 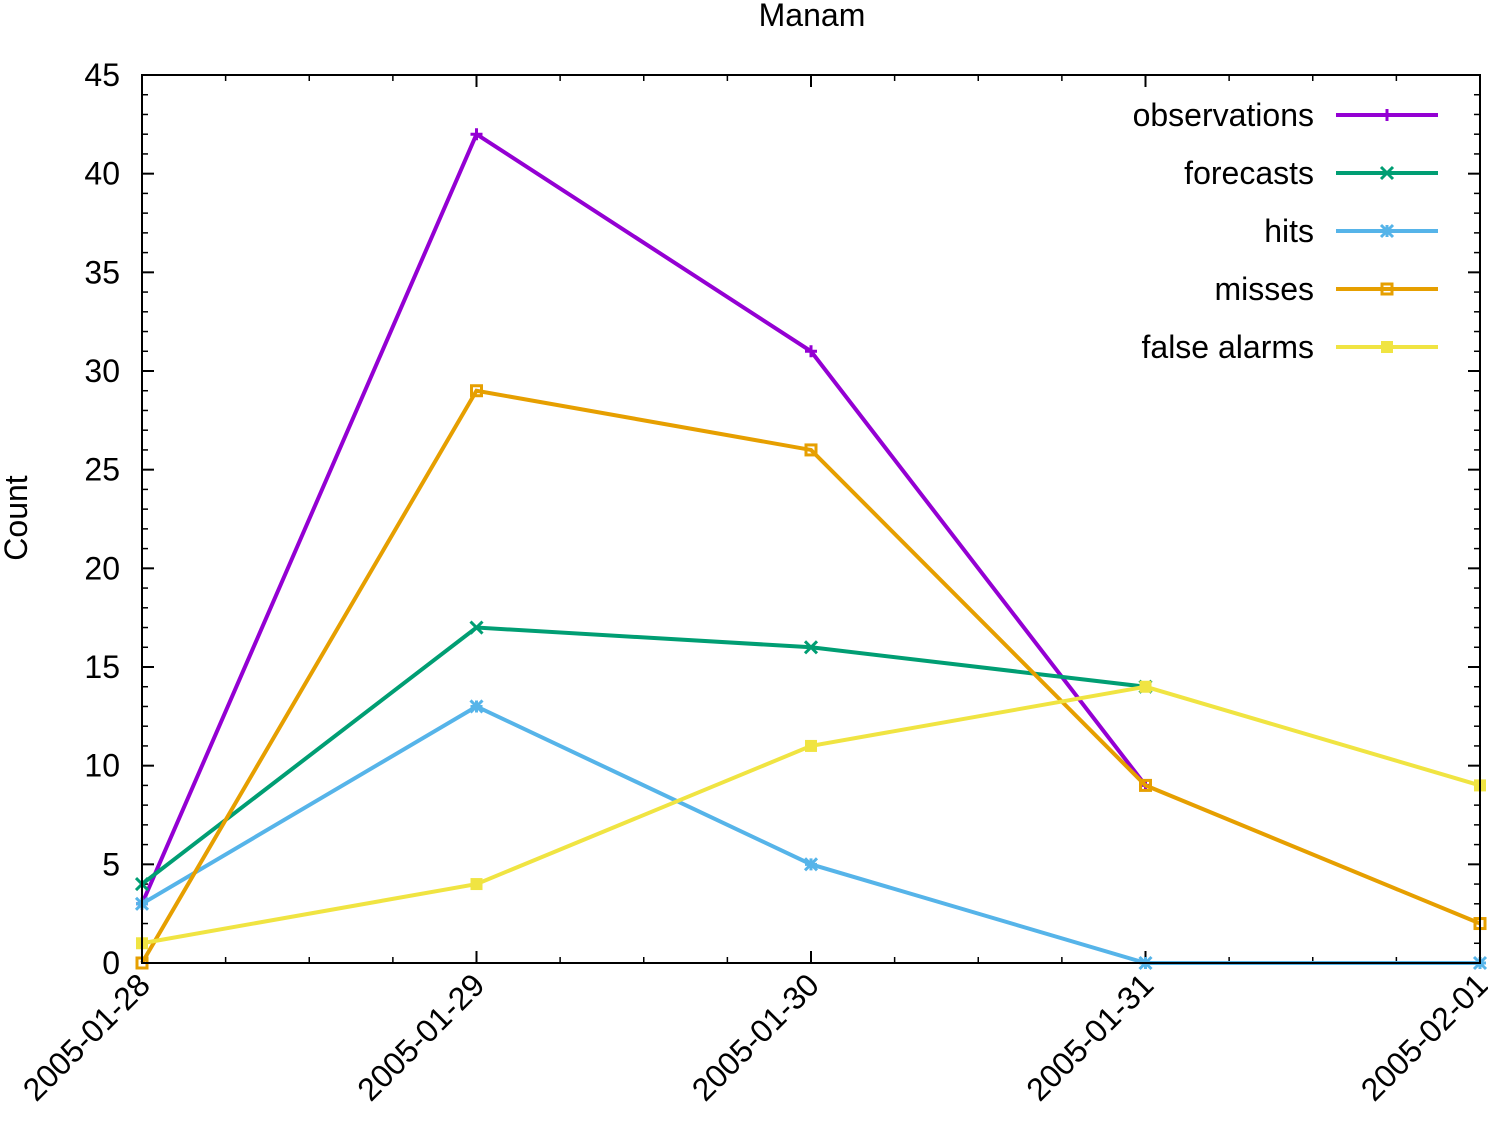 I want to click on x-tick-label: 2005-01-30, so click(x=755, y=1036).